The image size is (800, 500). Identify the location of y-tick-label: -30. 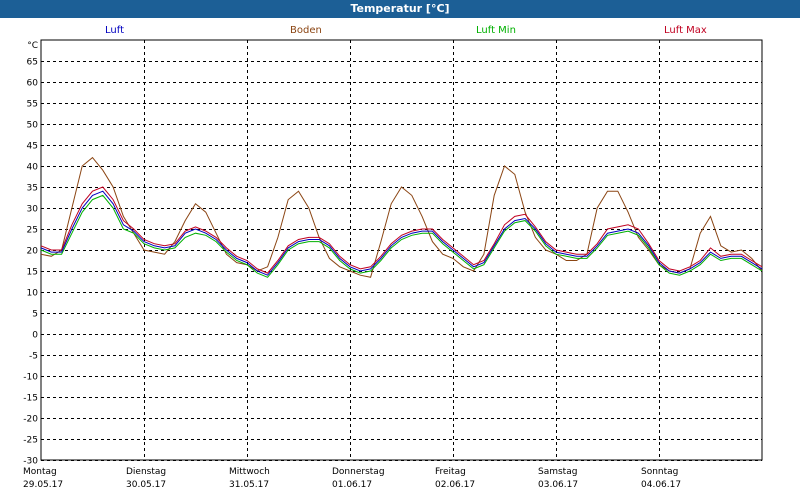
(30, 462).